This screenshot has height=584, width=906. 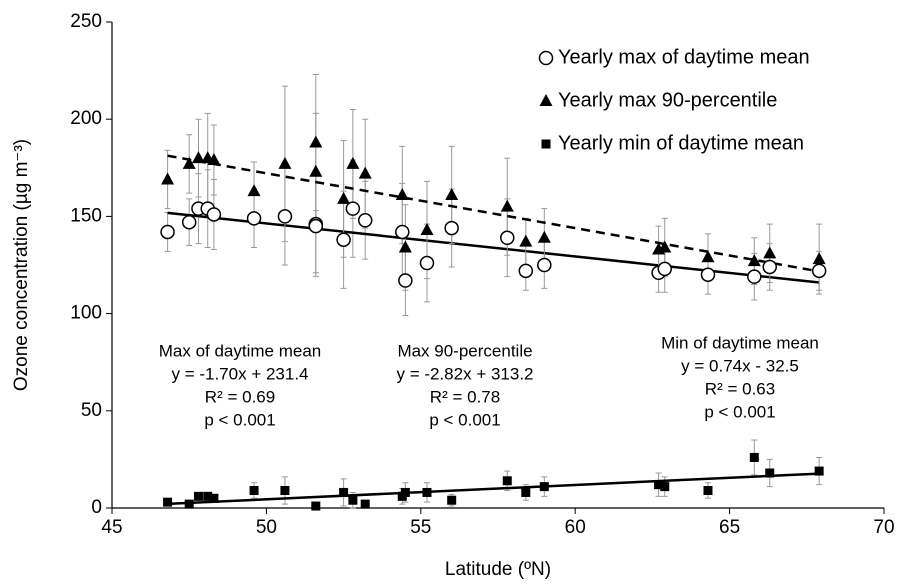 I want to click on y-tick-label: 250, so click(x=86, y=21).